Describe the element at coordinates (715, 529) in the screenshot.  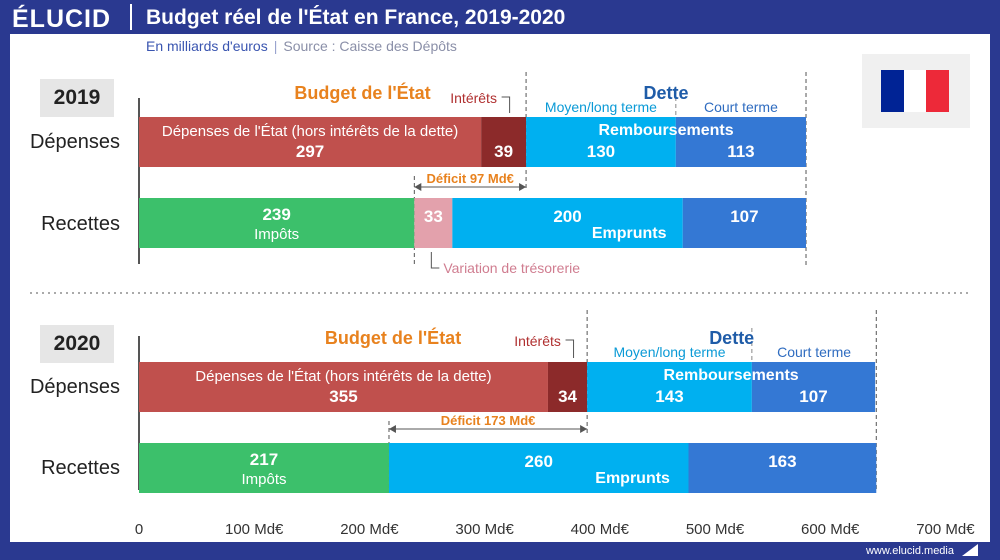
I see `x-tick-500: 500 Md€` at that location.